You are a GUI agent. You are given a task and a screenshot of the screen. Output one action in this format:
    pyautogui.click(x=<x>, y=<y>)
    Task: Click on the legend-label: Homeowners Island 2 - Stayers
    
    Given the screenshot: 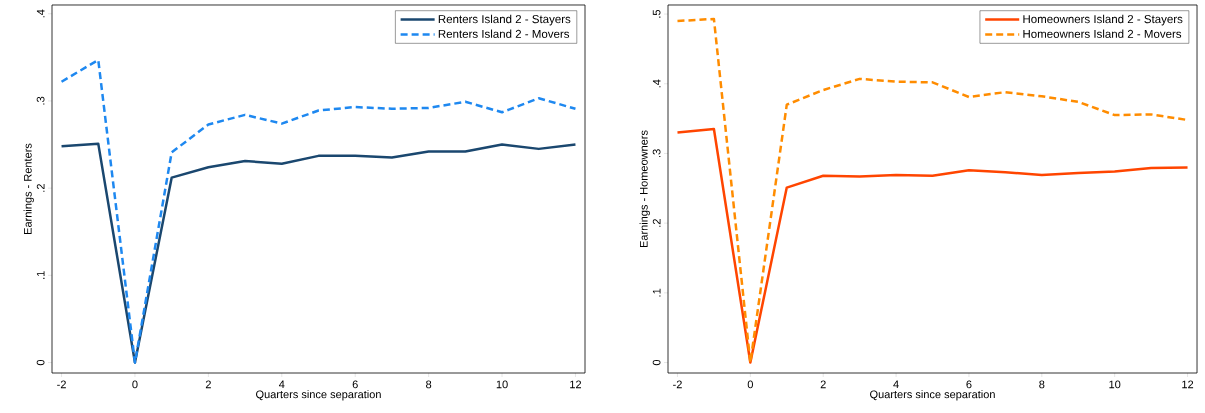 What is the action you would take?
    pyautogui.click(x=1103, y=20)
    